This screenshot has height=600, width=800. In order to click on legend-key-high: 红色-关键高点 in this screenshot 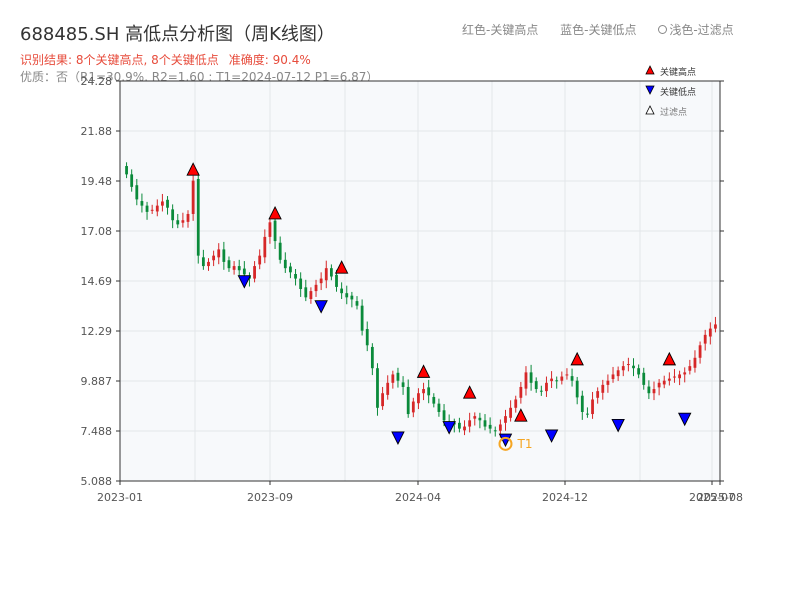, I will do `click(500, 30)`.